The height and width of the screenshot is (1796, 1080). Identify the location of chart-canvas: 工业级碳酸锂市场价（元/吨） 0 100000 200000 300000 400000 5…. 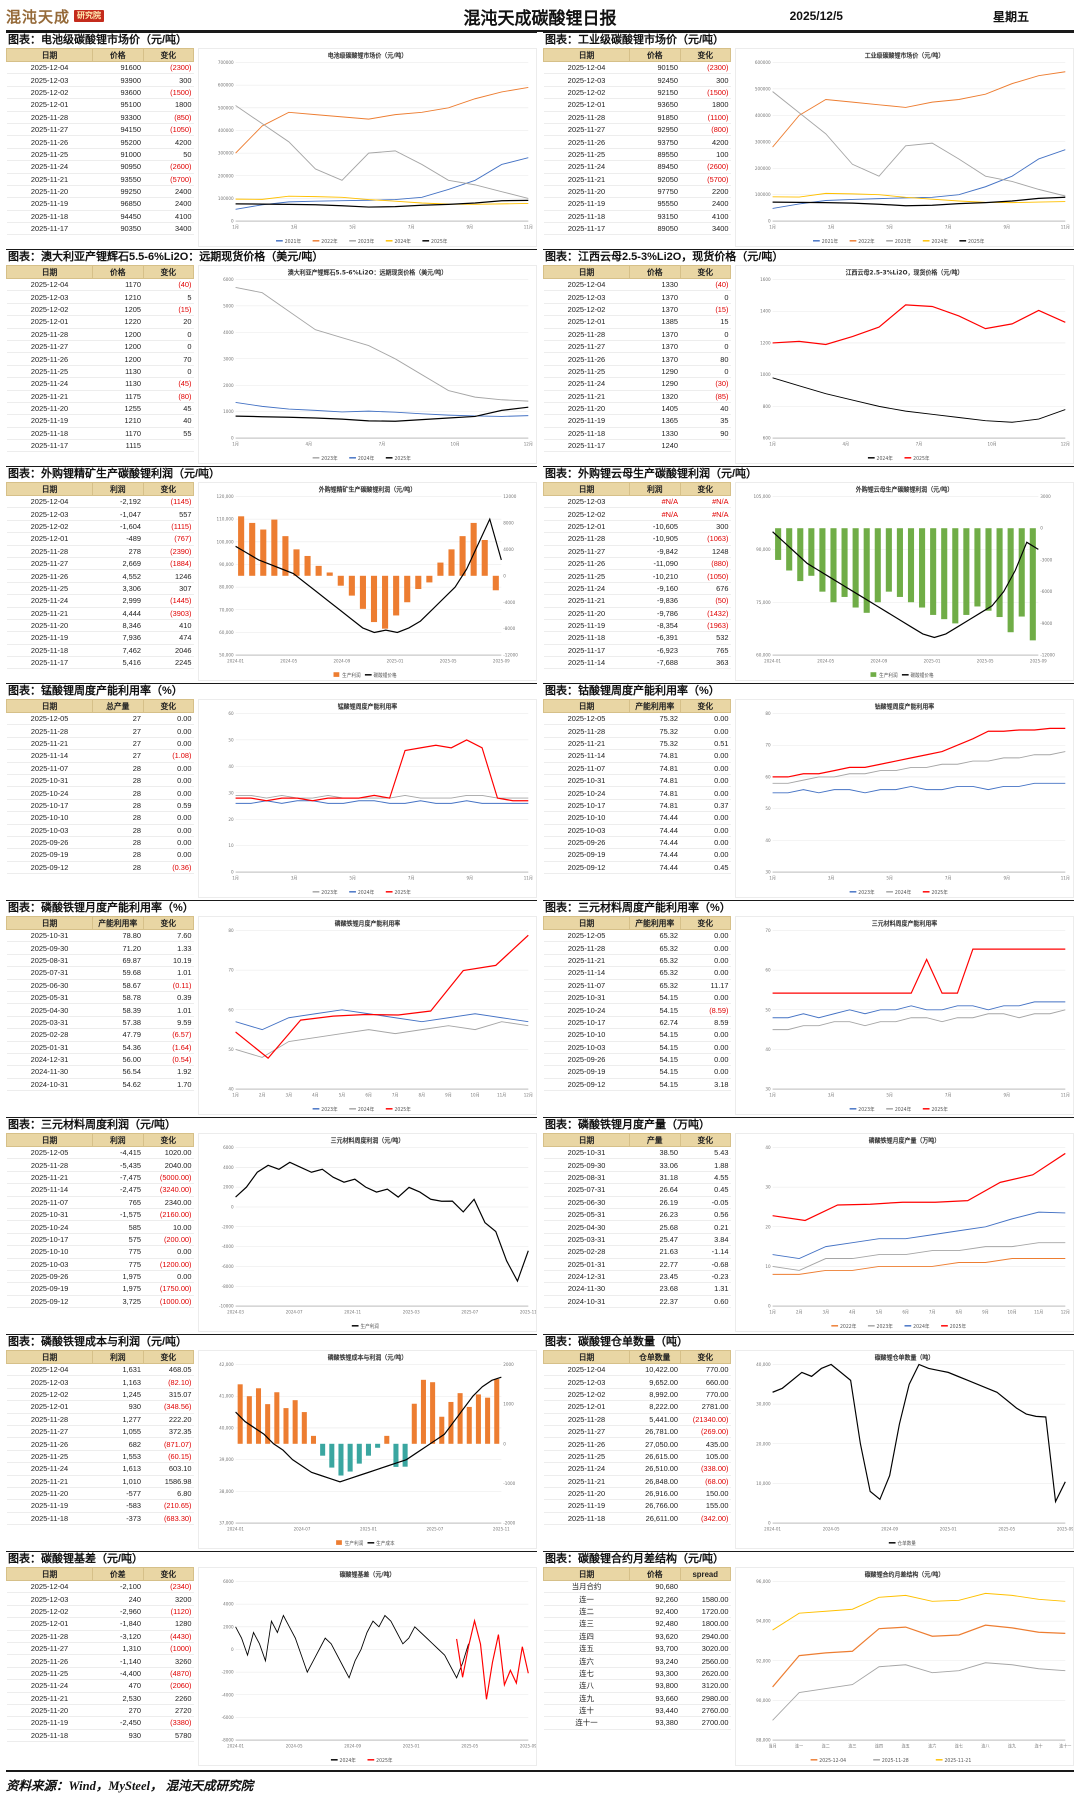
(912, 148).